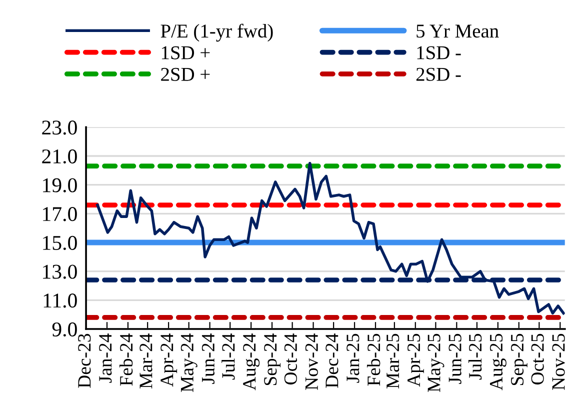 This screenshot has height=417, width=566. What do you see at coordinates (393, 361) in the screenshot?
I see `x-tick-label: Mar-25` at bounding box center [393, 361].